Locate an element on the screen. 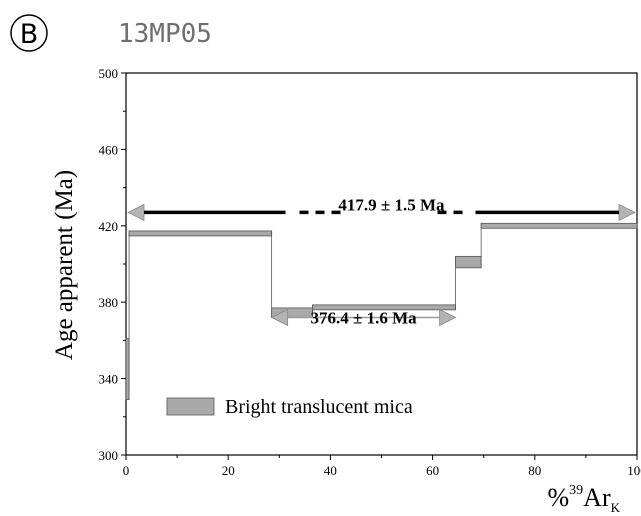 The height and width of the screenshot is (516, 641). range-arrow-left-head is located at coordinates (279, 317).